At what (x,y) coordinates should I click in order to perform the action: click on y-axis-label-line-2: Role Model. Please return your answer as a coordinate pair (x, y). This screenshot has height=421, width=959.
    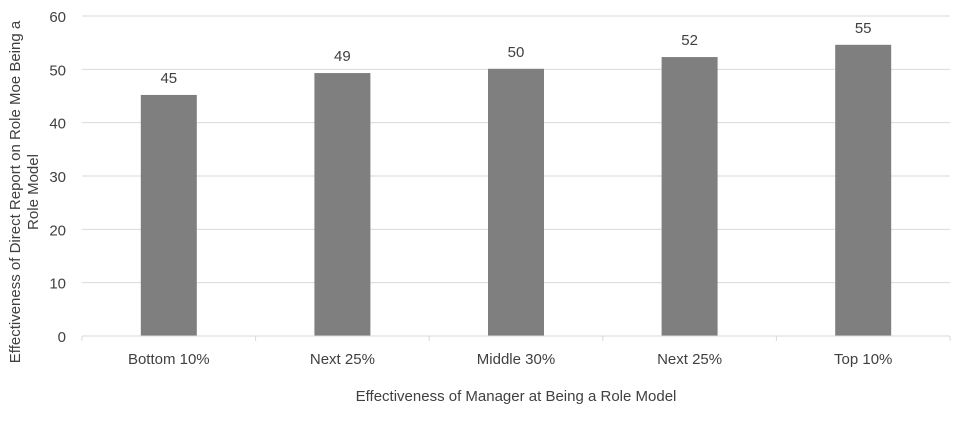
    Looking at the image, I should click on (33, 192).